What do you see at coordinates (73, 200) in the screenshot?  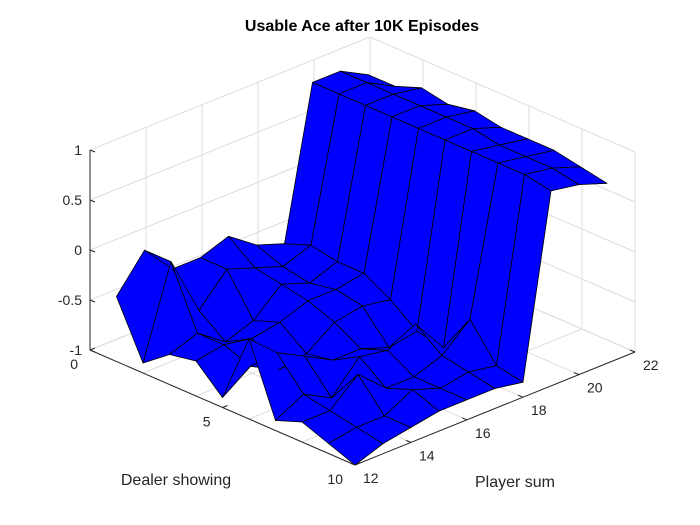 I see `z-tick-label: 0.5` at bounding box center [73, 200].